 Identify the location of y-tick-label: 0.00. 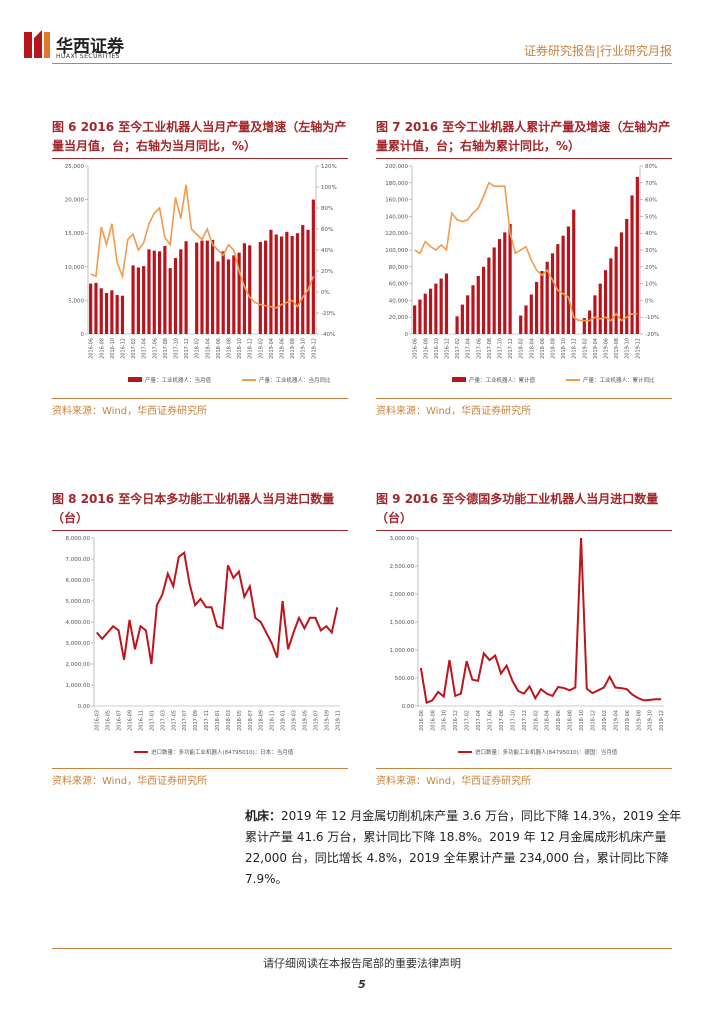
(84, 707).